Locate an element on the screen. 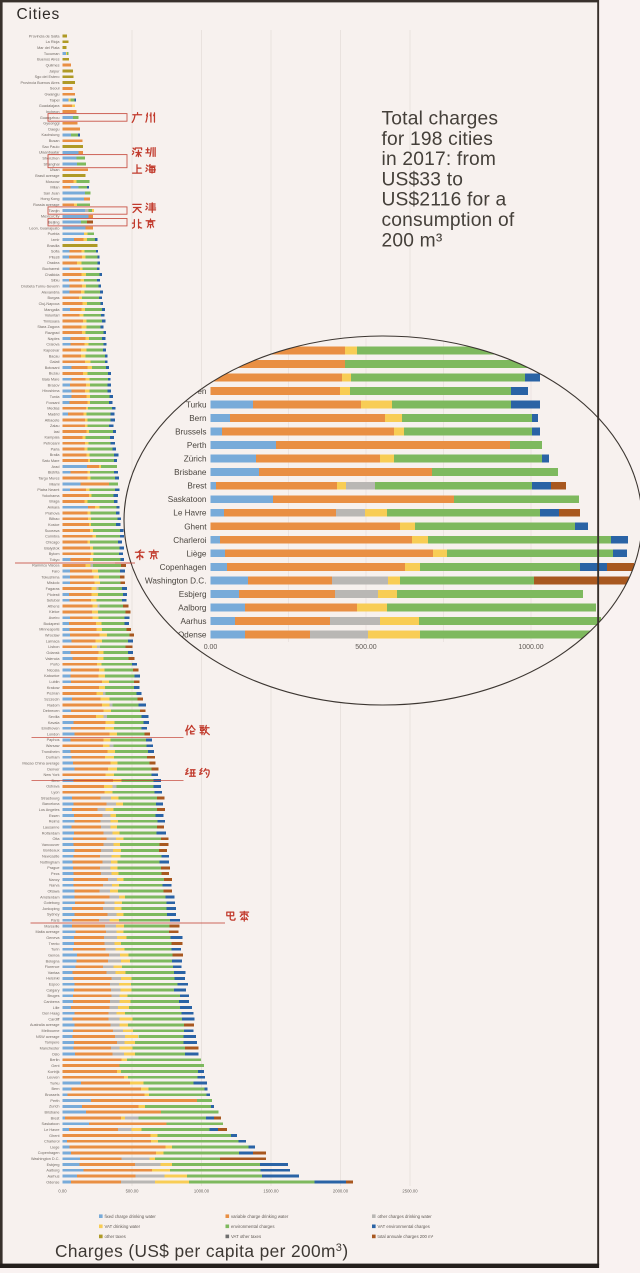 The height and width of the screenshot is (1273, 640). svg-text: Bucharest is located at coordinates (51, 269).